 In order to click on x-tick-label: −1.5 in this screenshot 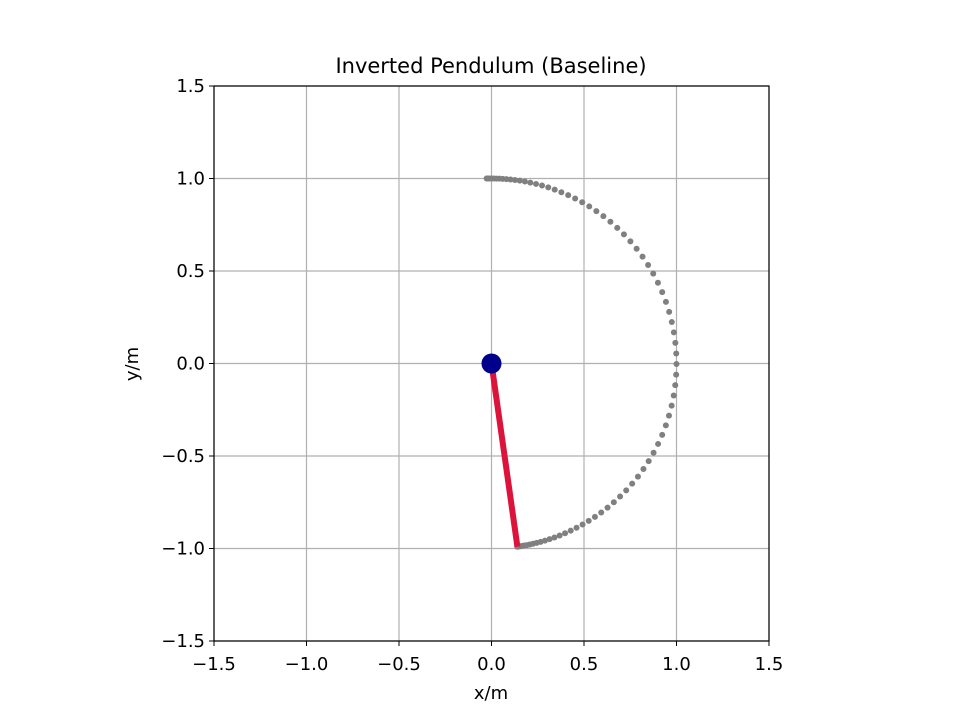, I will do `click(214, 664)`.